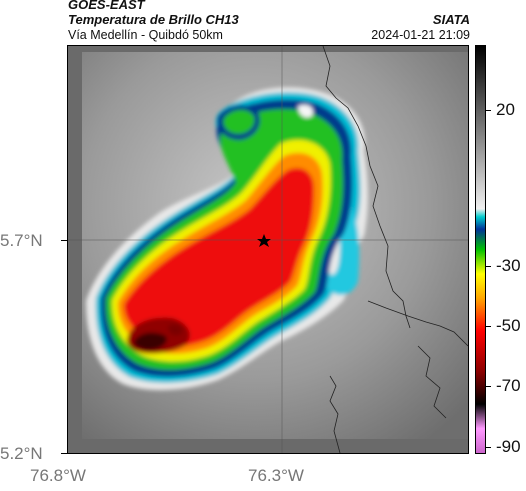  Describe the element at coordinates (505, 109) in the screenshot. I see `colorbar-label: 20` at that location.